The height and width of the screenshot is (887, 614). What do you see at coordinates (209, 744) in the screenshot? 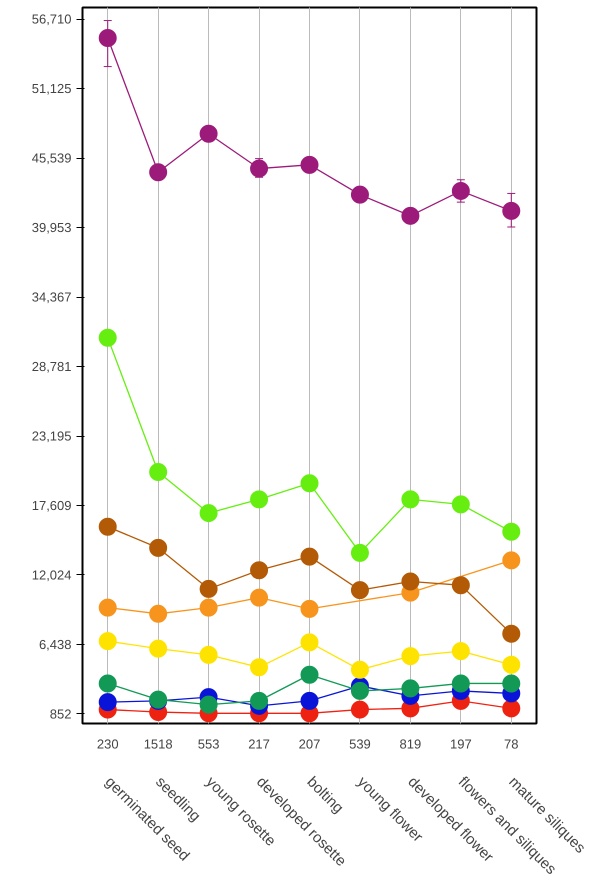
I see `text: 553` at bounding box center [209, 744].